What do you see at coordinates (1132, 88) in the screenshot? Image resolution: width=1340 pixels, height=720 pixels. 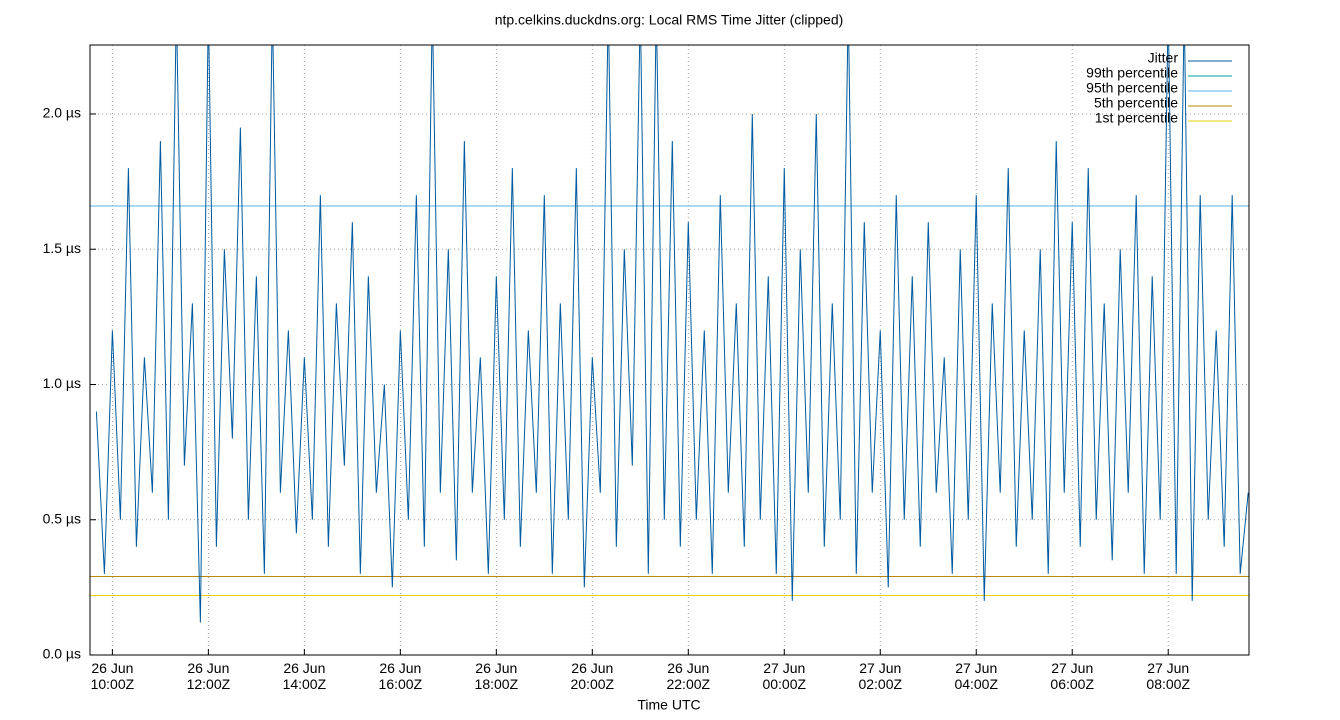 I see `legend-label: 95th percentile` at bounding box center [1132, 88].